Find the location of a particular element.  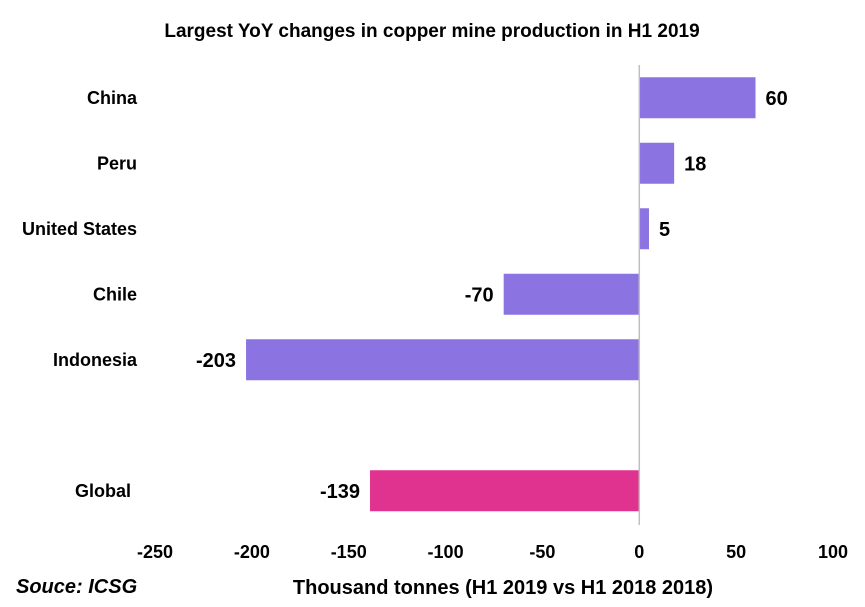

bar-peru is located at coordinates (657, 163).